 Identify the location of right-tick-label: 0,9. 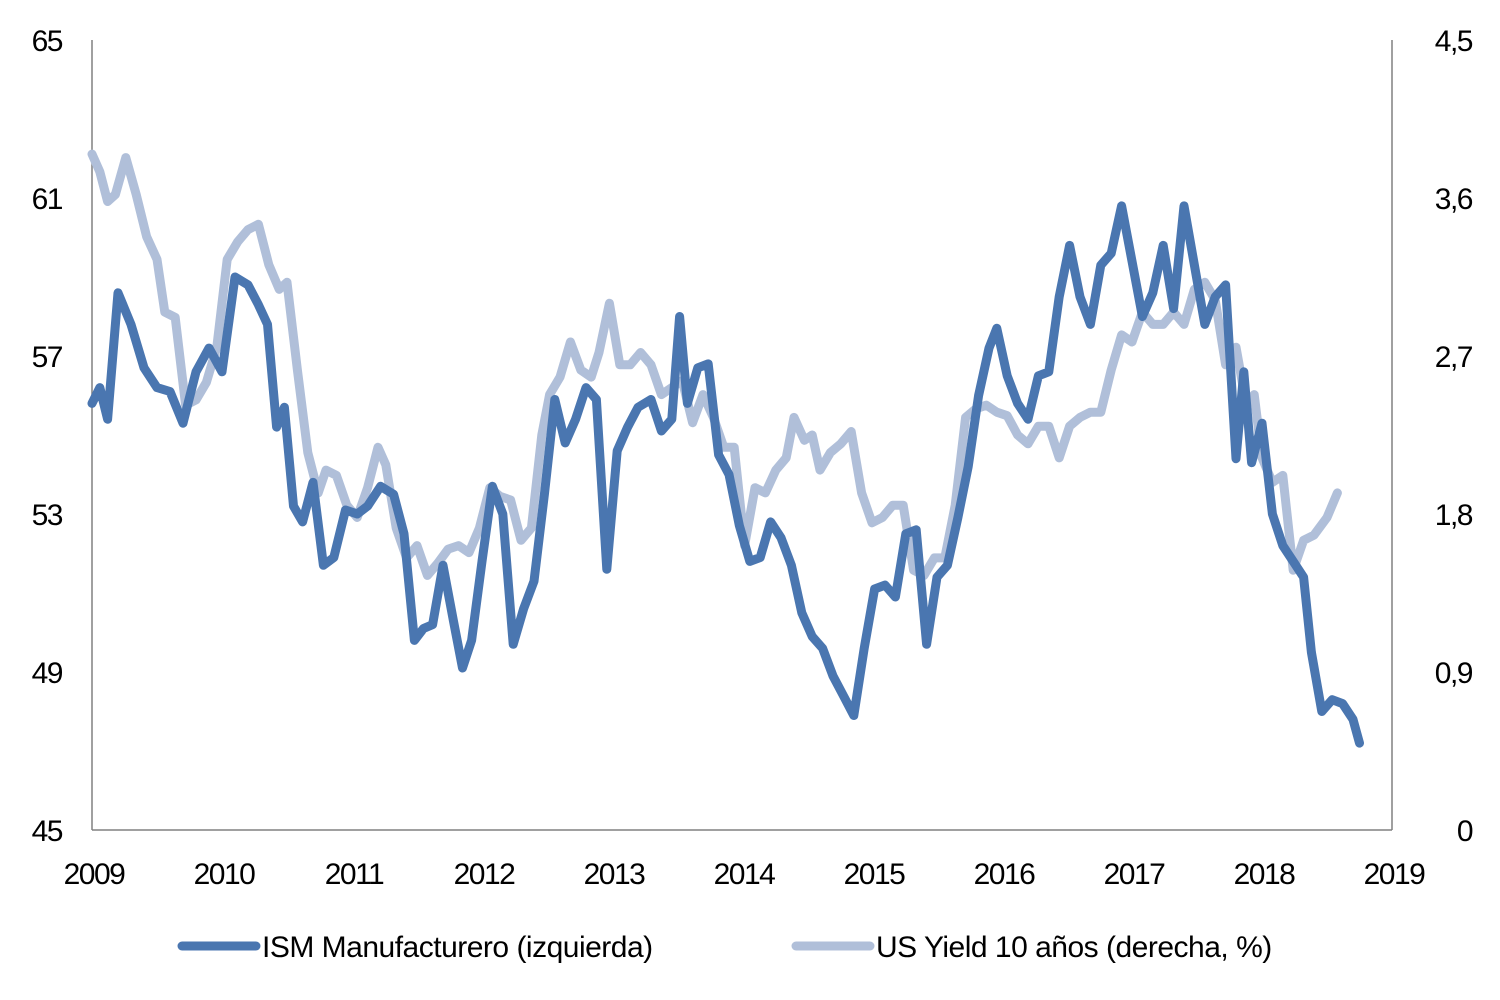
(1454, 673).